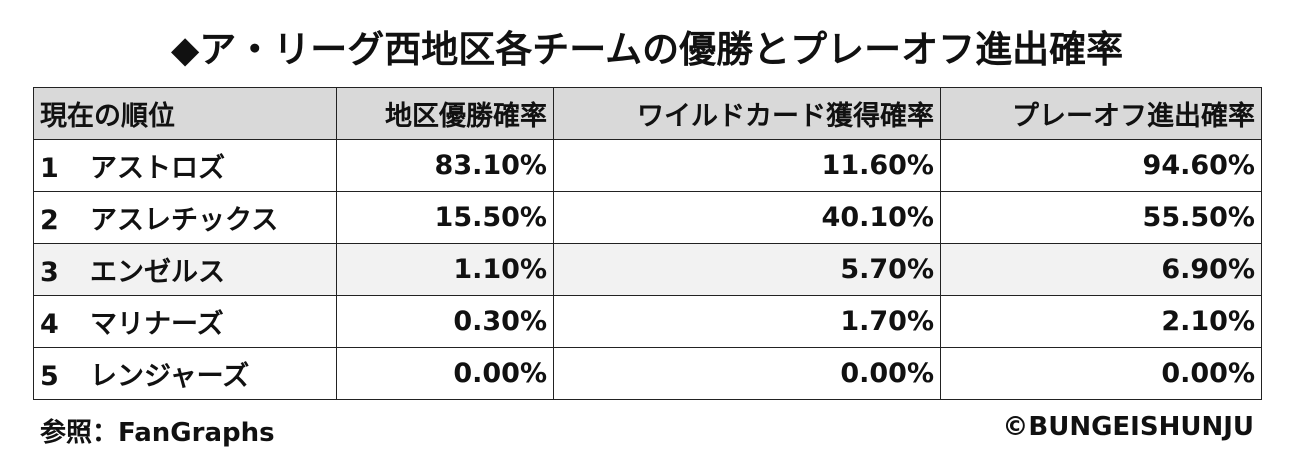 The width and height of the screenshot is (1294, 475). What do you see at coordinates (185, 113) in the screenshot?
I see `header-cell: 現在の順位` at bounding box center [185, 113].